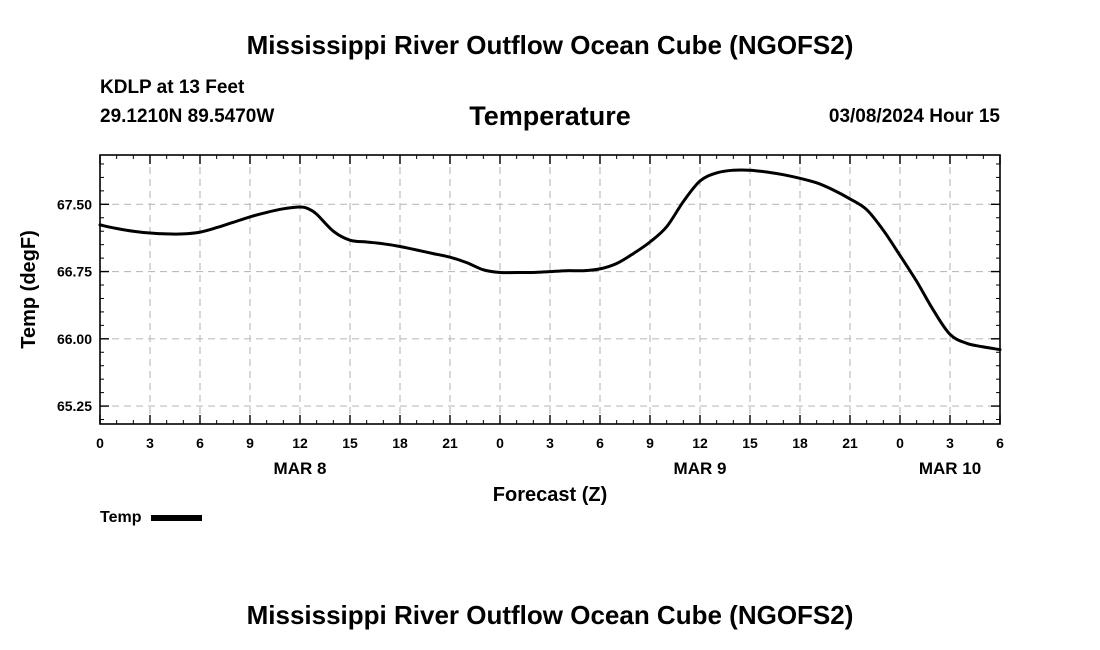 The height and width of the screenshot is (650, 1100). I want to click on y-tick-label: 67.50, so click(74, 204).